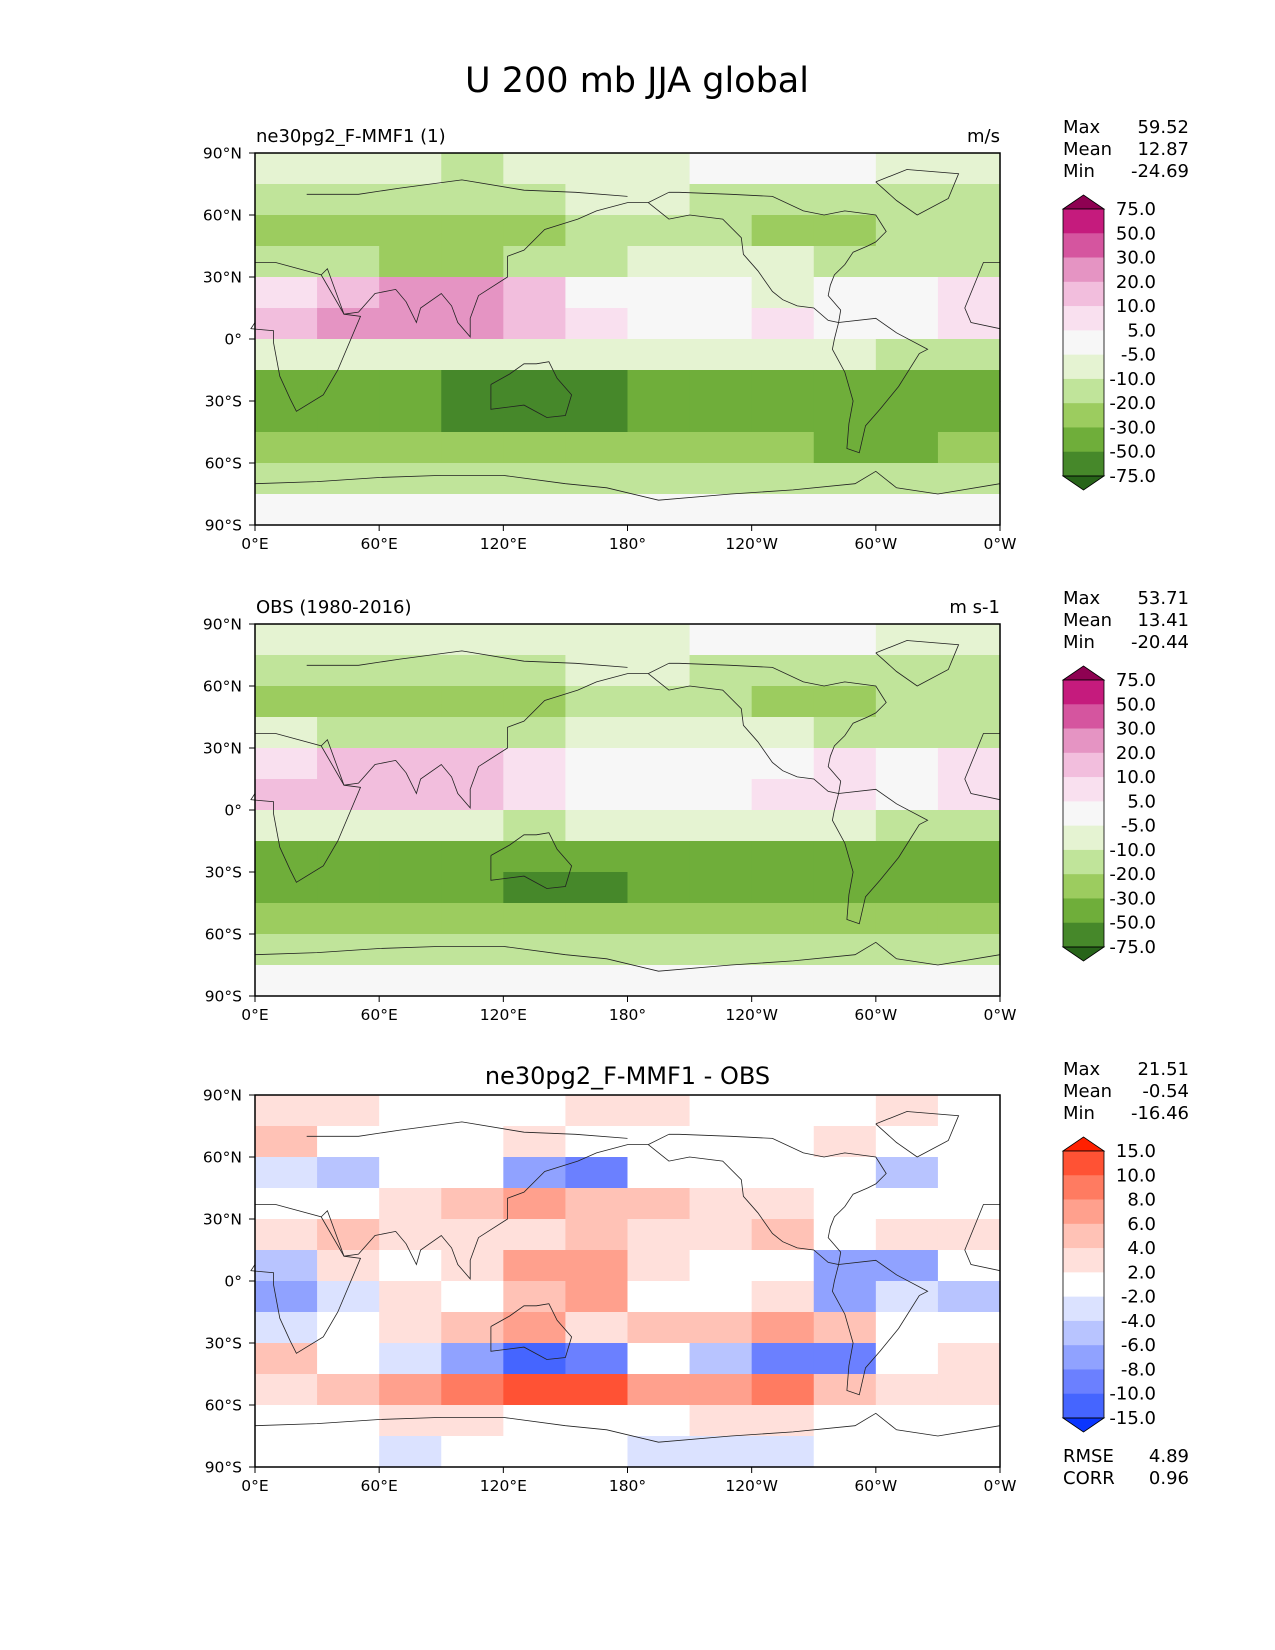  What do you see at coordinates (1163, 598) in the screenshot?
I see `stat-value: 53.71` at bounding box center [1163, 598].